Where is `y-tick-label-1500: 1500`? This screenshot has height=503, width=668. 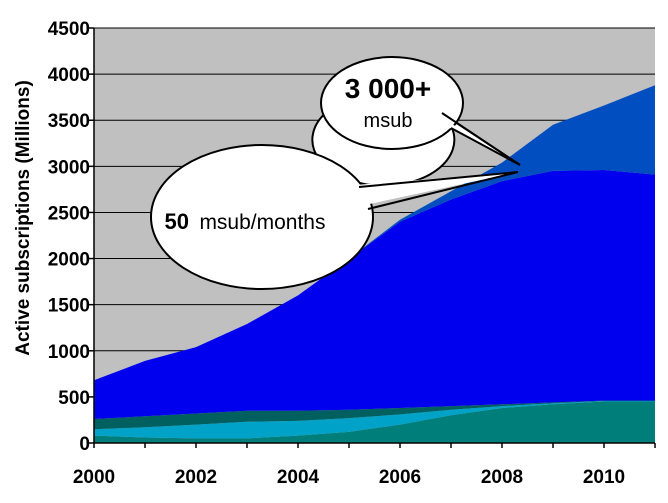 y-tick-label-1500: 1500 is located at coordinates (69, 306).